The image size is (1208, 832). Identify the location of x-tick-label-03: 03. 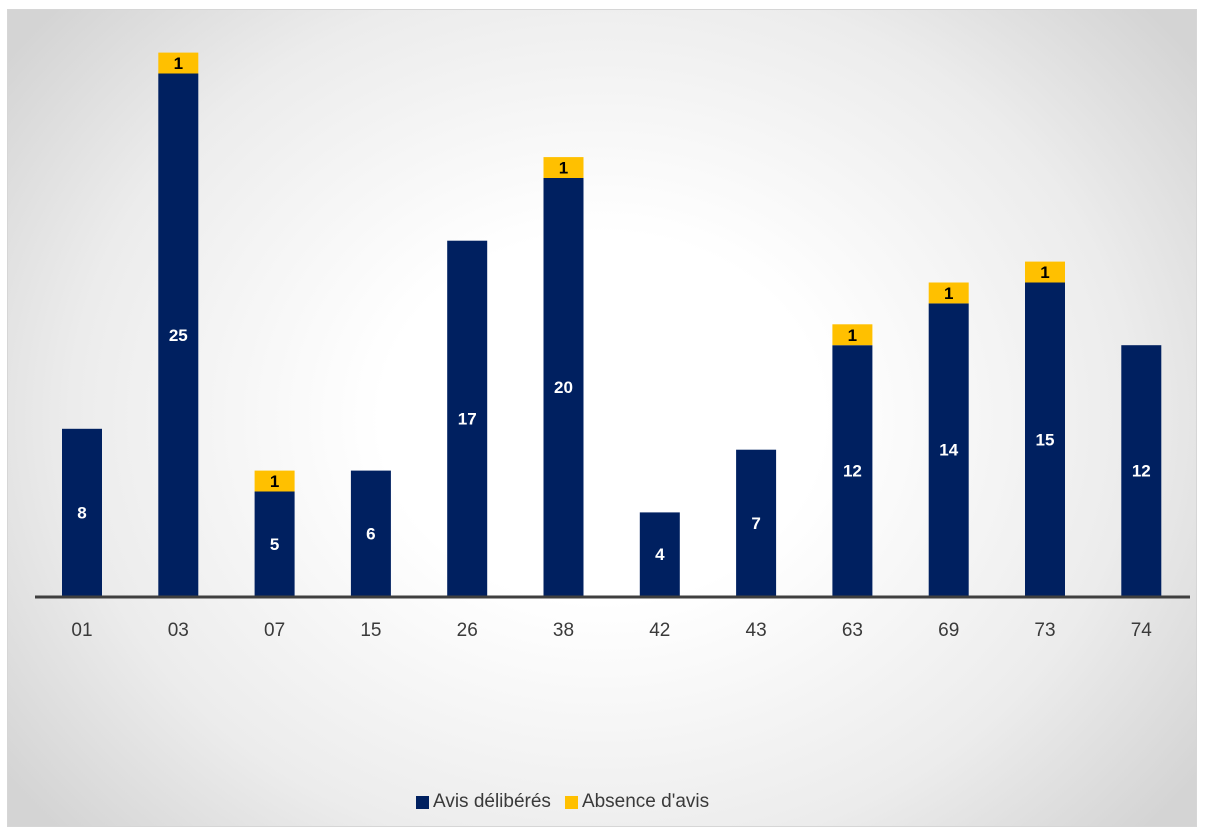
(178, 630).